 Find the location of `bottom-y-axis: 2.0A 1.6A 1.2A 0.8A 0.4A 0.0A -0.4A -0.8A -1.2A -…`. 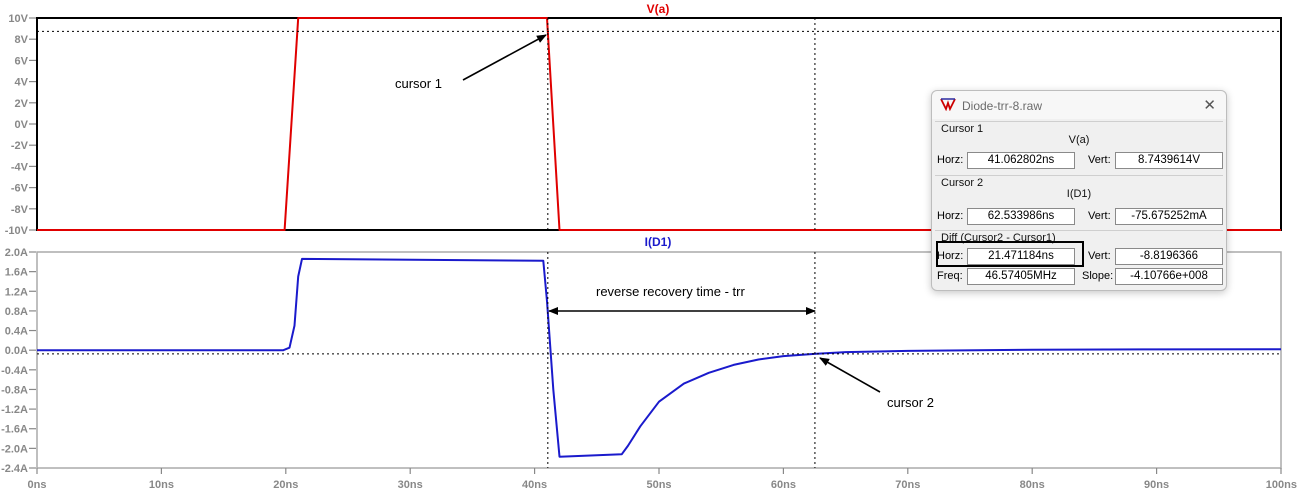

bottom-y-axis: 2.0A 1.6A 1.2A 0.8A 0.4A 0.0A -0.4A -0.8A -1.2A -… is located at coordinates (18, 361).